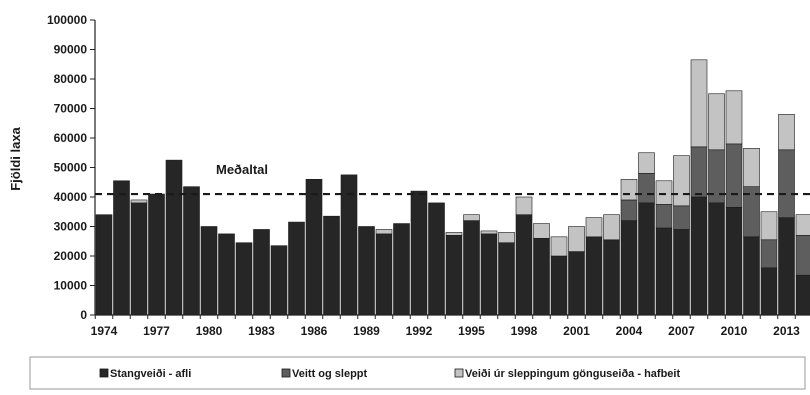 This screenshot has height=395, width=810. What do you see at coordinates (71, 79) in the screenshot?
I see `y-tick-label: 80000` at bounding box center [71, 79].